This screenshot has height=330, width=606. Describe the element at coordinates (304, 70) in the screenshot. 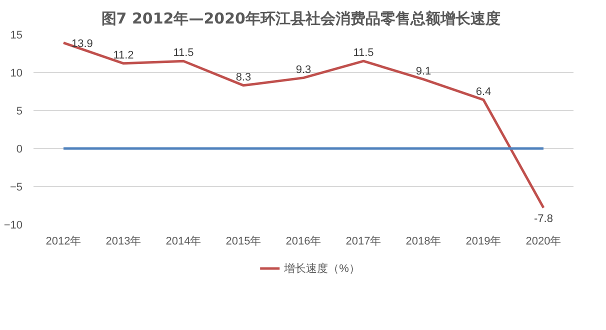

I see `data-label: 9.3` at that location.